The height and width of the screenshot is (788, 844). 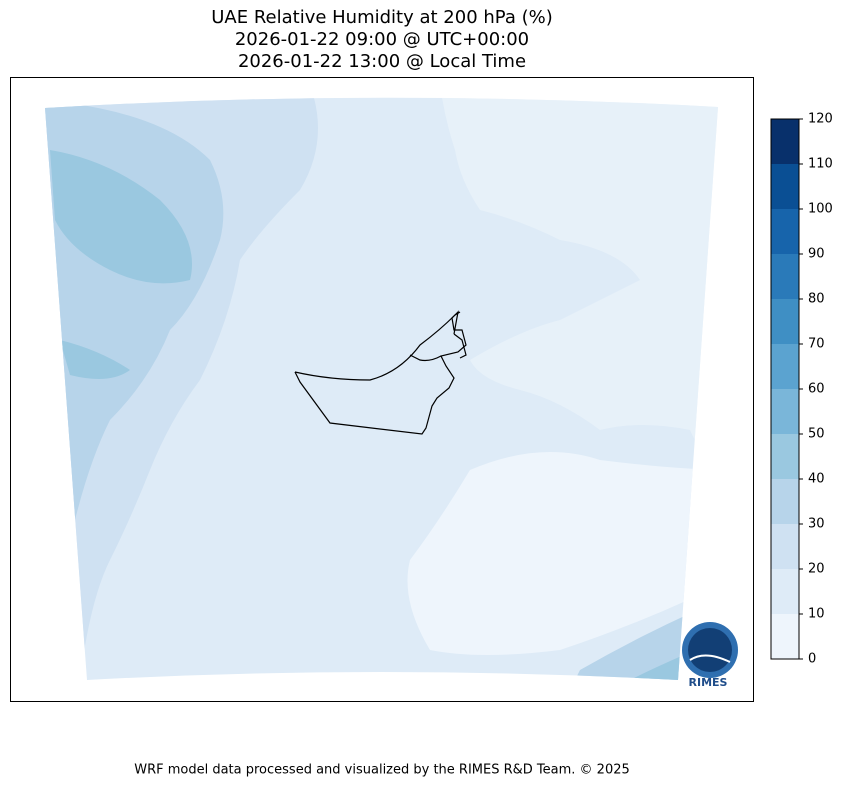 I want to click on logo-text: RIMES, so click(x=708, y=682).